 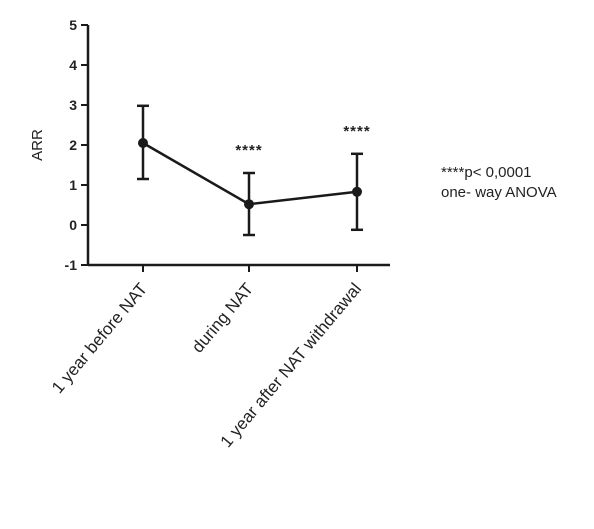 I want to click on statistics-note: ****p< 0,0001 one- way ANOVA, so click(x=499, y=183).